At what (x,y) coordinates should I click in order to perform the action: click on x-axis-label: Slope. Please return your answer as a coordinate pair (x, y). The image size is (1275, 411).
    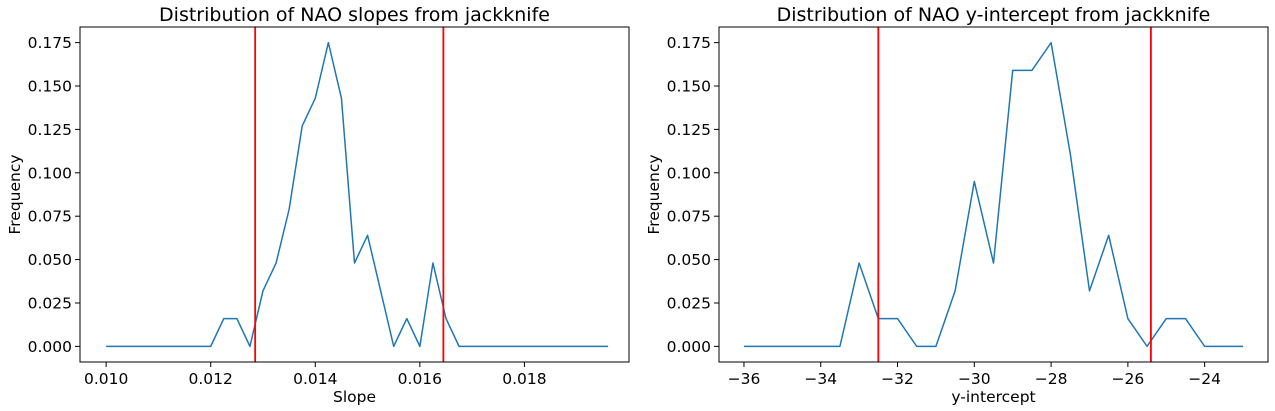
    Looking at the image, I should click on (354, 397).